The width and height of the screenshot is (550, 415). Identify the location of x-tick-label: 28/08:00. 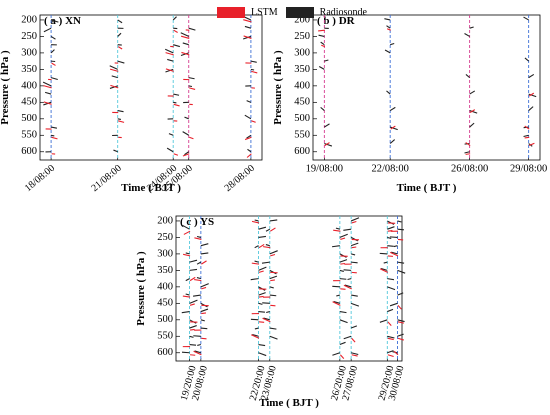
(240, 178).